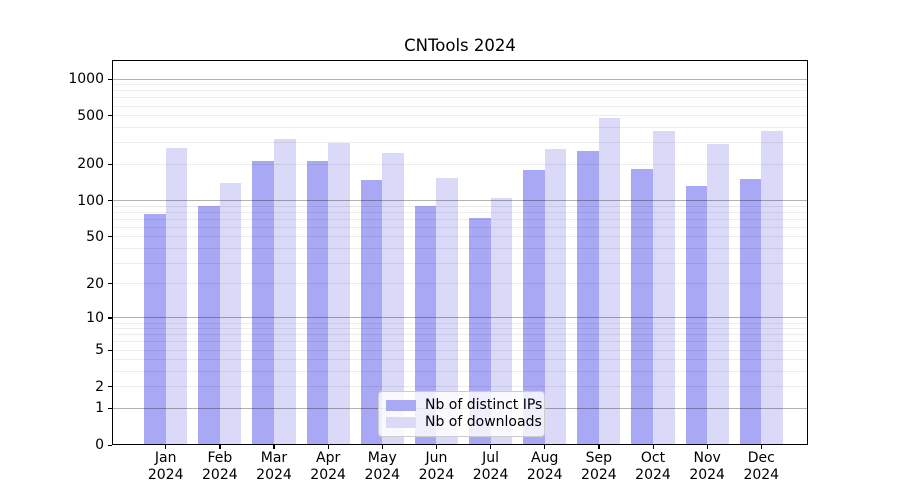 The width and height of the screenshot is (900, 500). I want to click on x-tick-label-apr: Apr 2024, so click(328, 466).